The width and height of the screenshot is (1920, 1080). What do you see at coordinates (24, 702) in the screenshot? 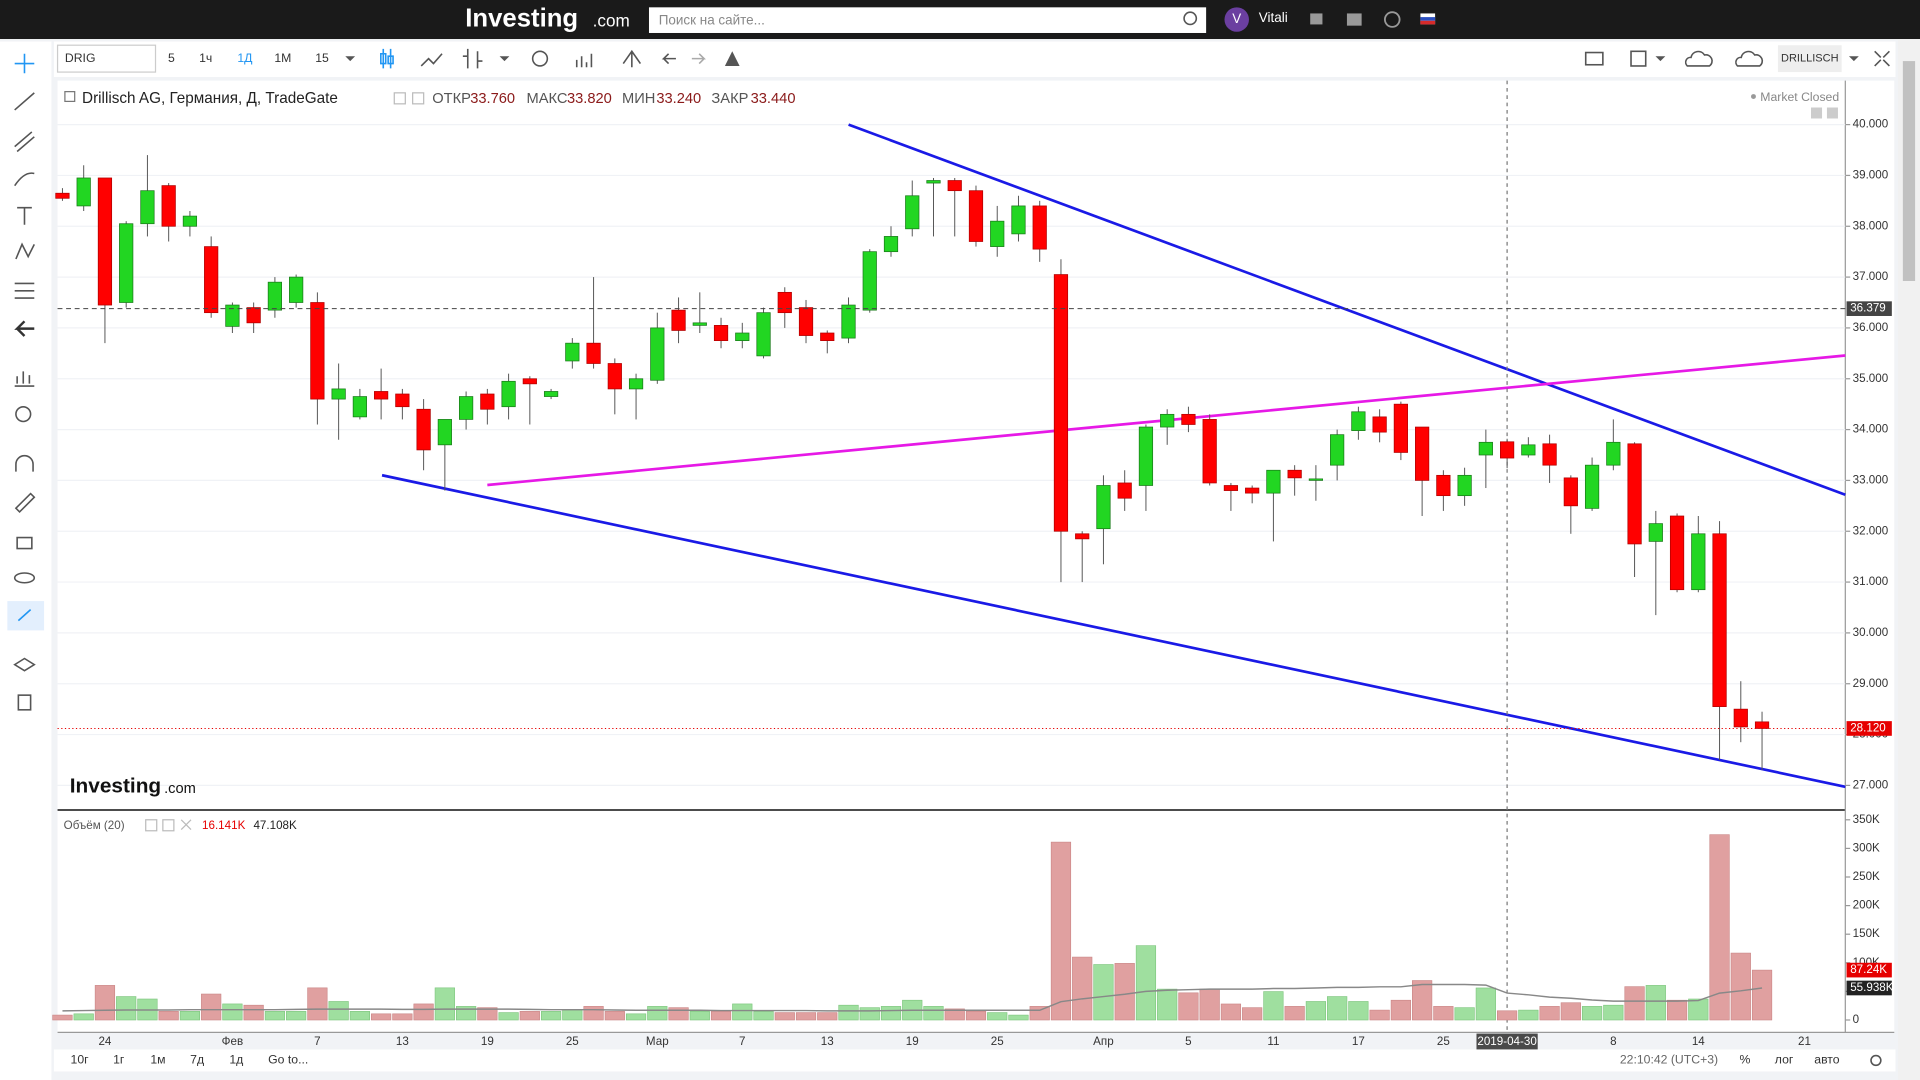
I see `delete-tool` at bounding box center [24, 702].